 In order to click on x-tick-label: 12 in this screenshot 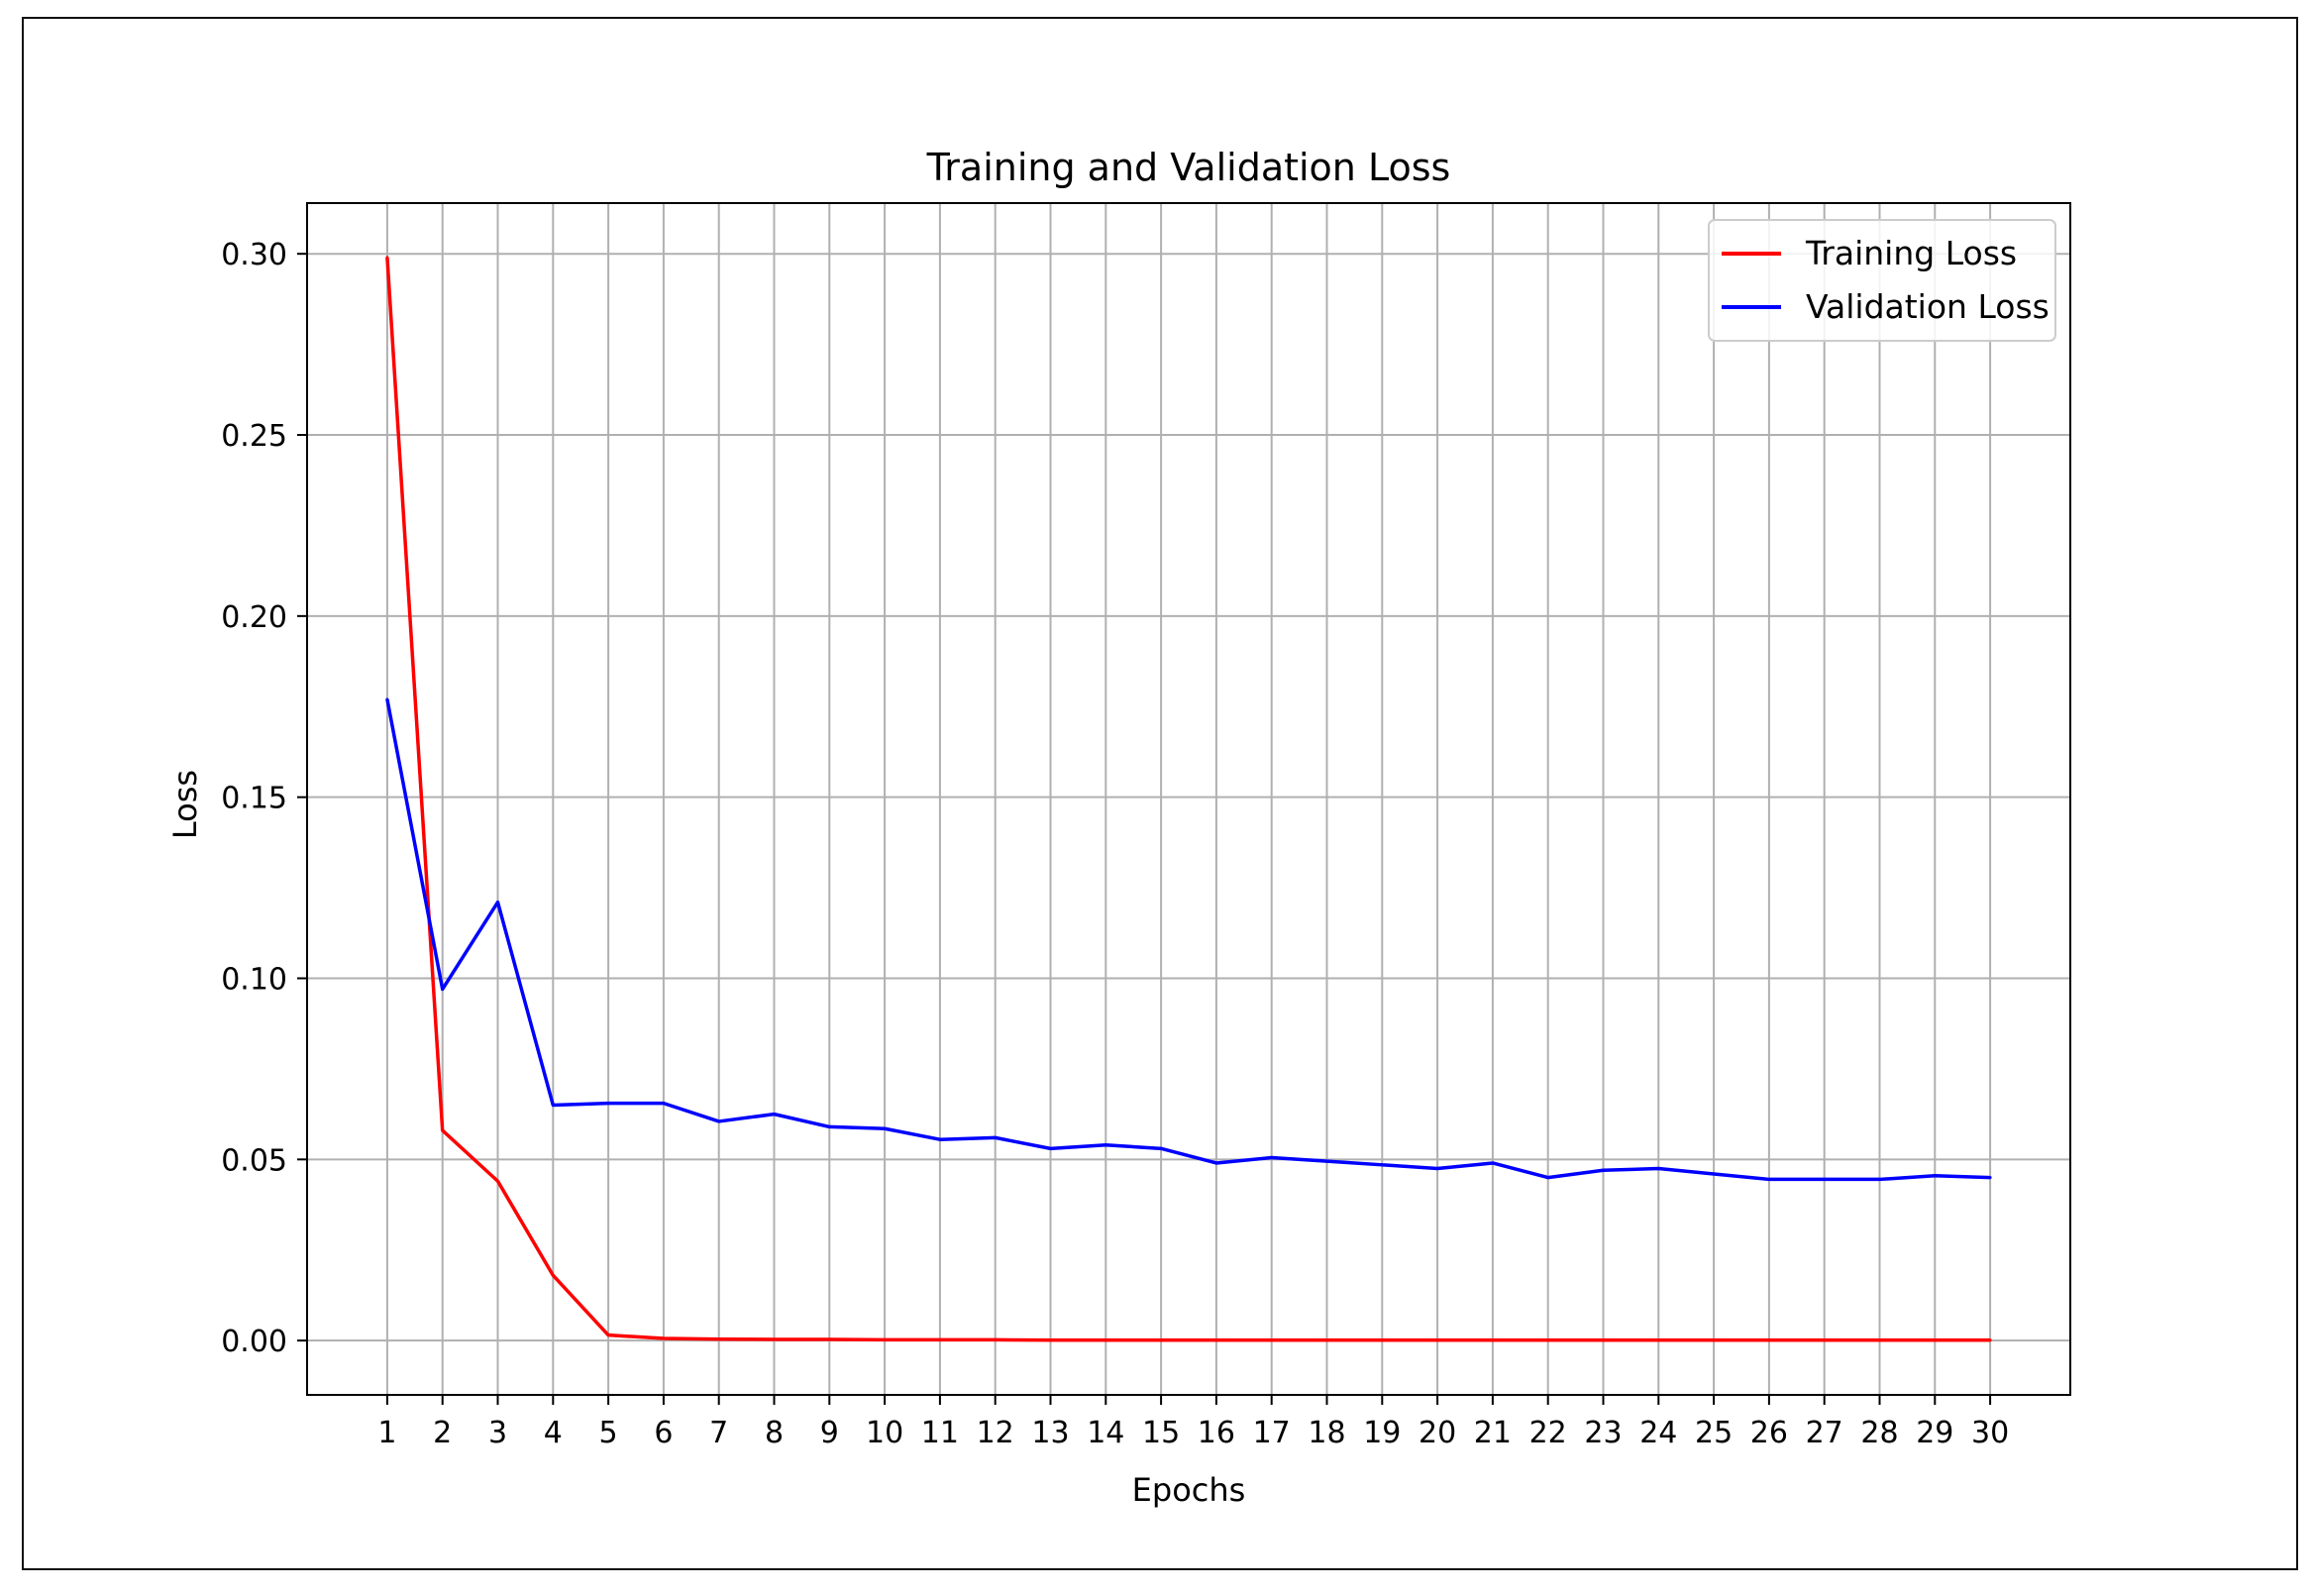, I will do `click(995, 1433)`.